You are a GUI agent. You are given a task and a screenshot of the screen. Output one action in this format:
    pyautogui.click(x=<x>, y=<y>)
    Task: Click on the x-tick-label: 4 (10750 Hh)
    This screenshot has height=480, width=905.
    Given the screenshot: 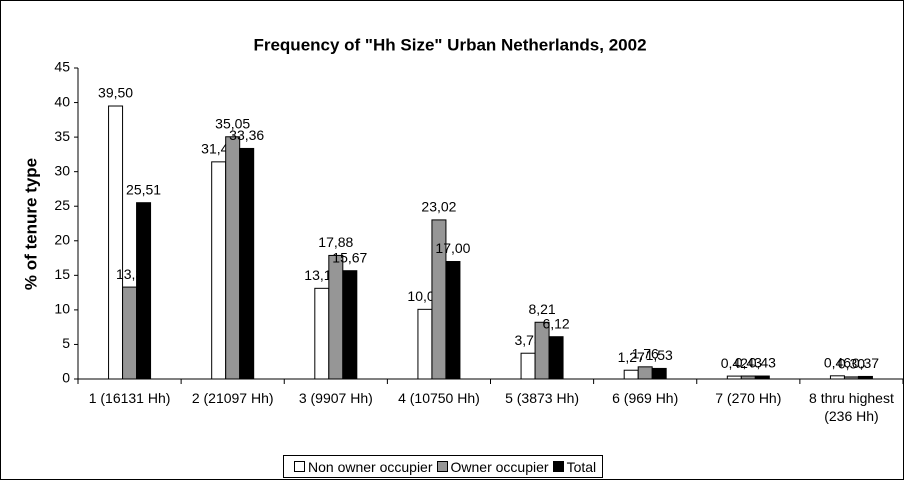 What is the action you would take?
    pyautogui.click(x=439, y=398)
    